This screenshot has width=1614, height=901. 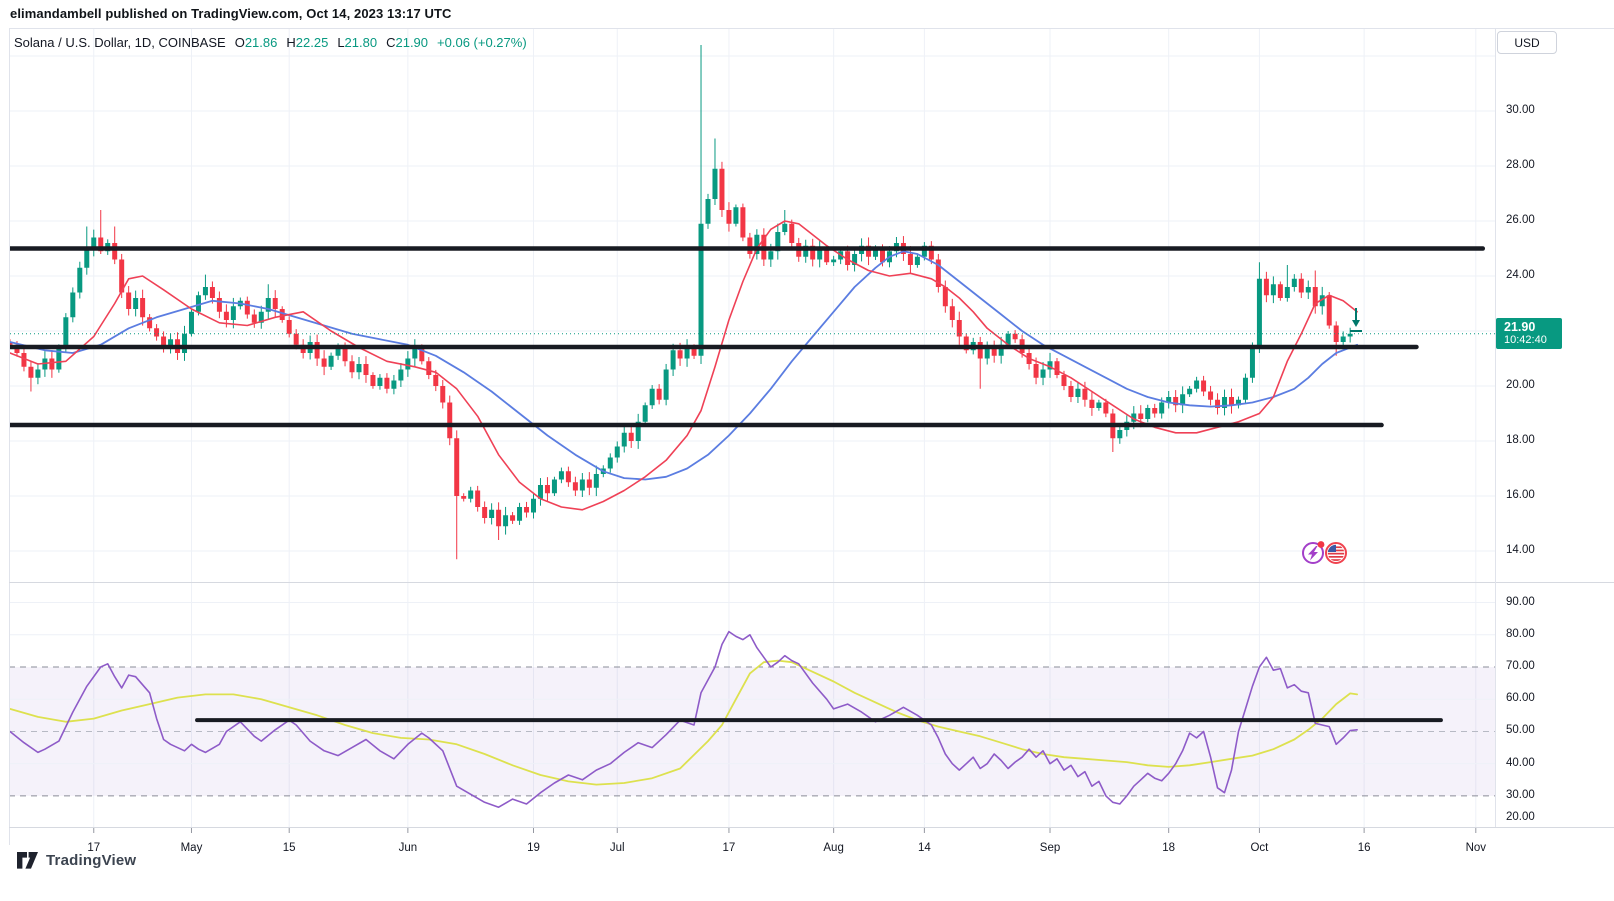 What do you see at coordinates (1520, 730) in the screenshot?
I see `rsi-tick-label: 50.00` at bounding box center [1520, 730].